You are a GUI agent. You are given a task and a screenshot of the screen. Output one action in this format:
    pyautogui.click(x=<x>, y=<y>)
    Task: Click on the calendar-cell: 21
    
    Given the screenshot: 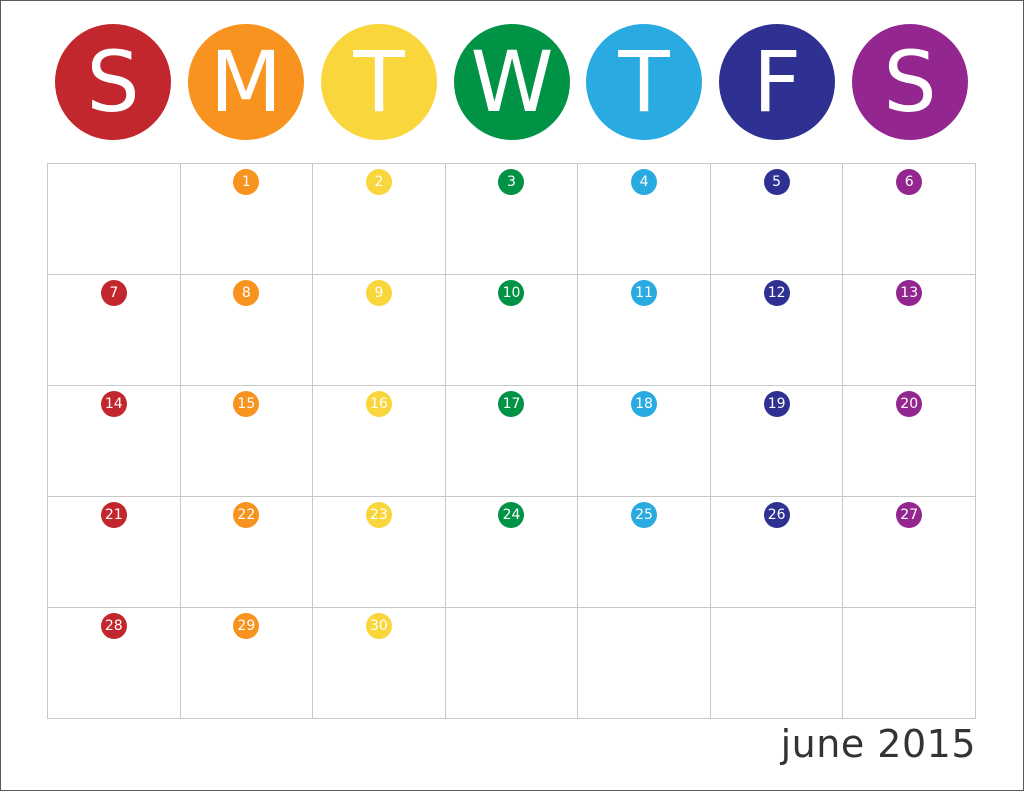 What is the action you would take?
    pyautogui.click(x=114, y=552)
    